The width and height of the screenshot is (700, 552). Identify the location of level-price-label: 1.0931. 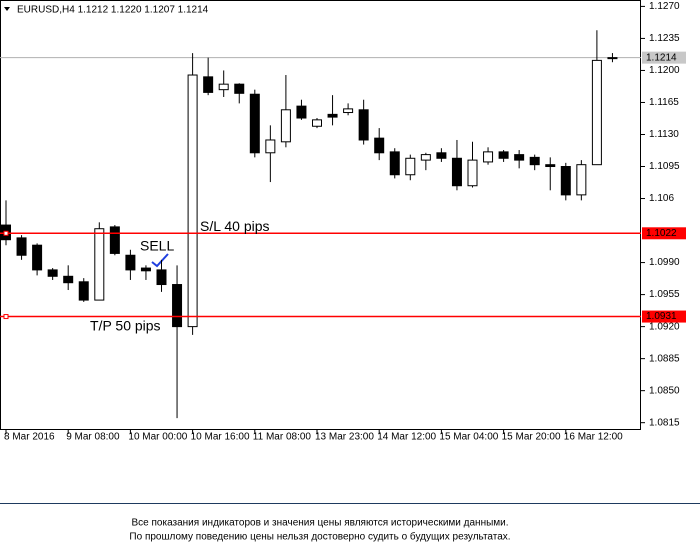
(661, 316).